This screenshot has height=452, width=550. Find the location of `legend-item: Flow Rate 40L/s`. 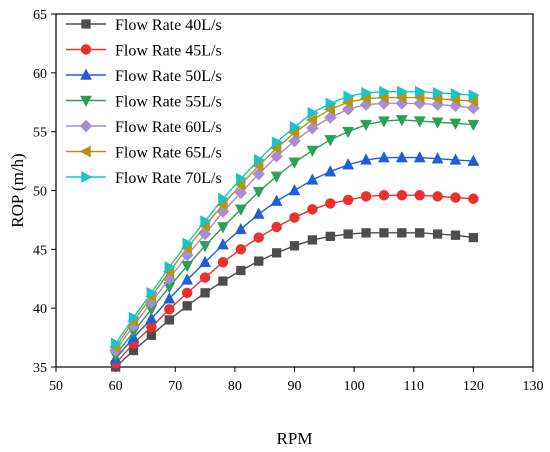

legend-item: Flow Rate 40L/s is located at coordinates (144, 25).